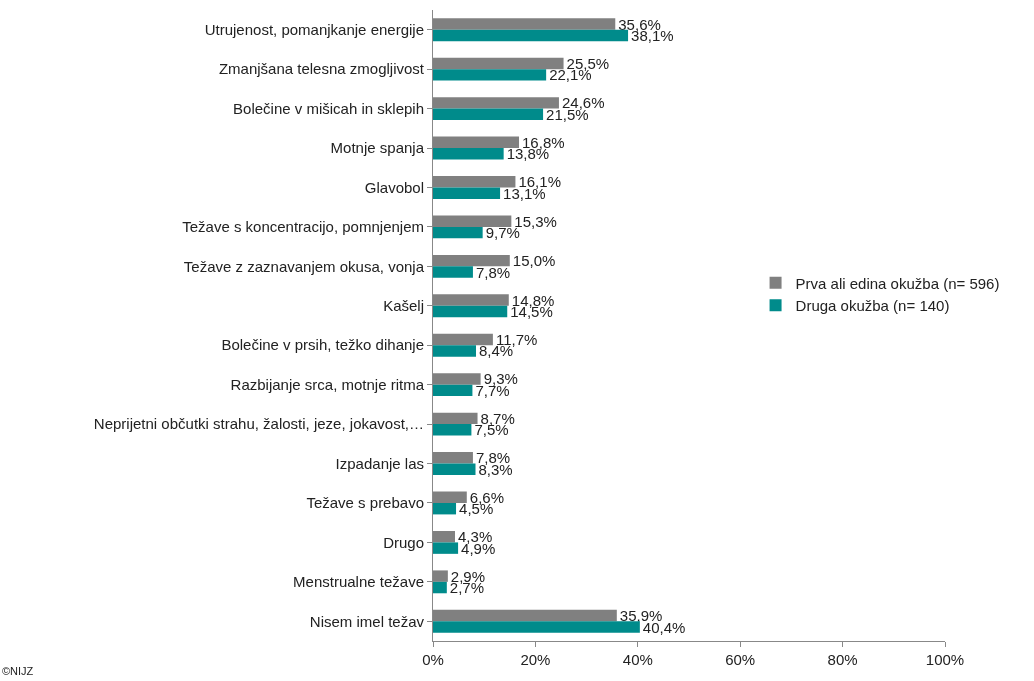  I want to click on data-label: 15,0%, so click(534, 261).